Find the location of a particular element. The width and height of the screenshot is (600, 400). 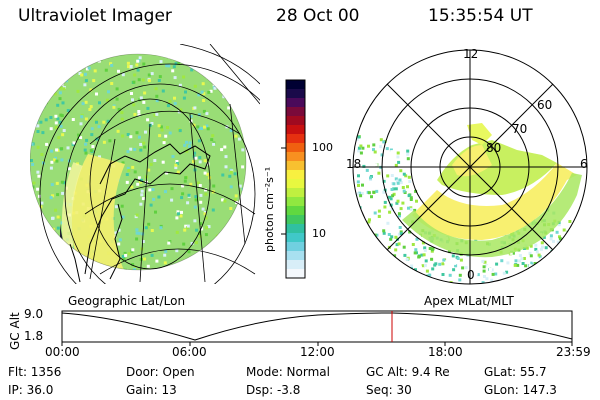

altitude-x-tick-1800: 18:00 is located at coordinates (445, 352).